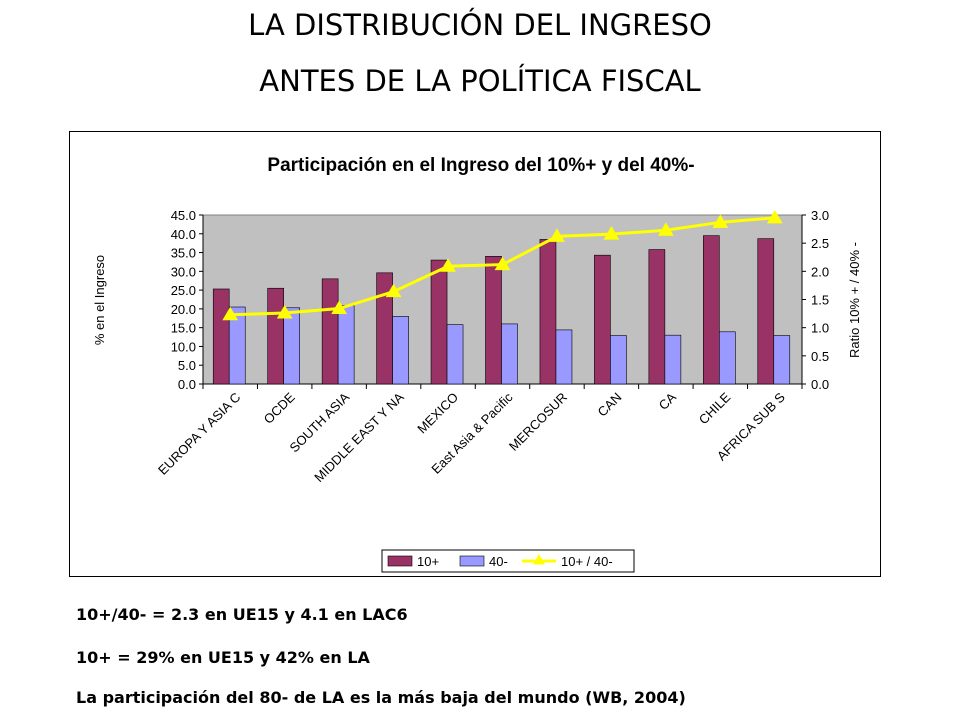 Image resolution: width=960 pixels, height=720 pixels. I want to click on legend: 10+ 40- 10+ / 40-, so click(508, 561).